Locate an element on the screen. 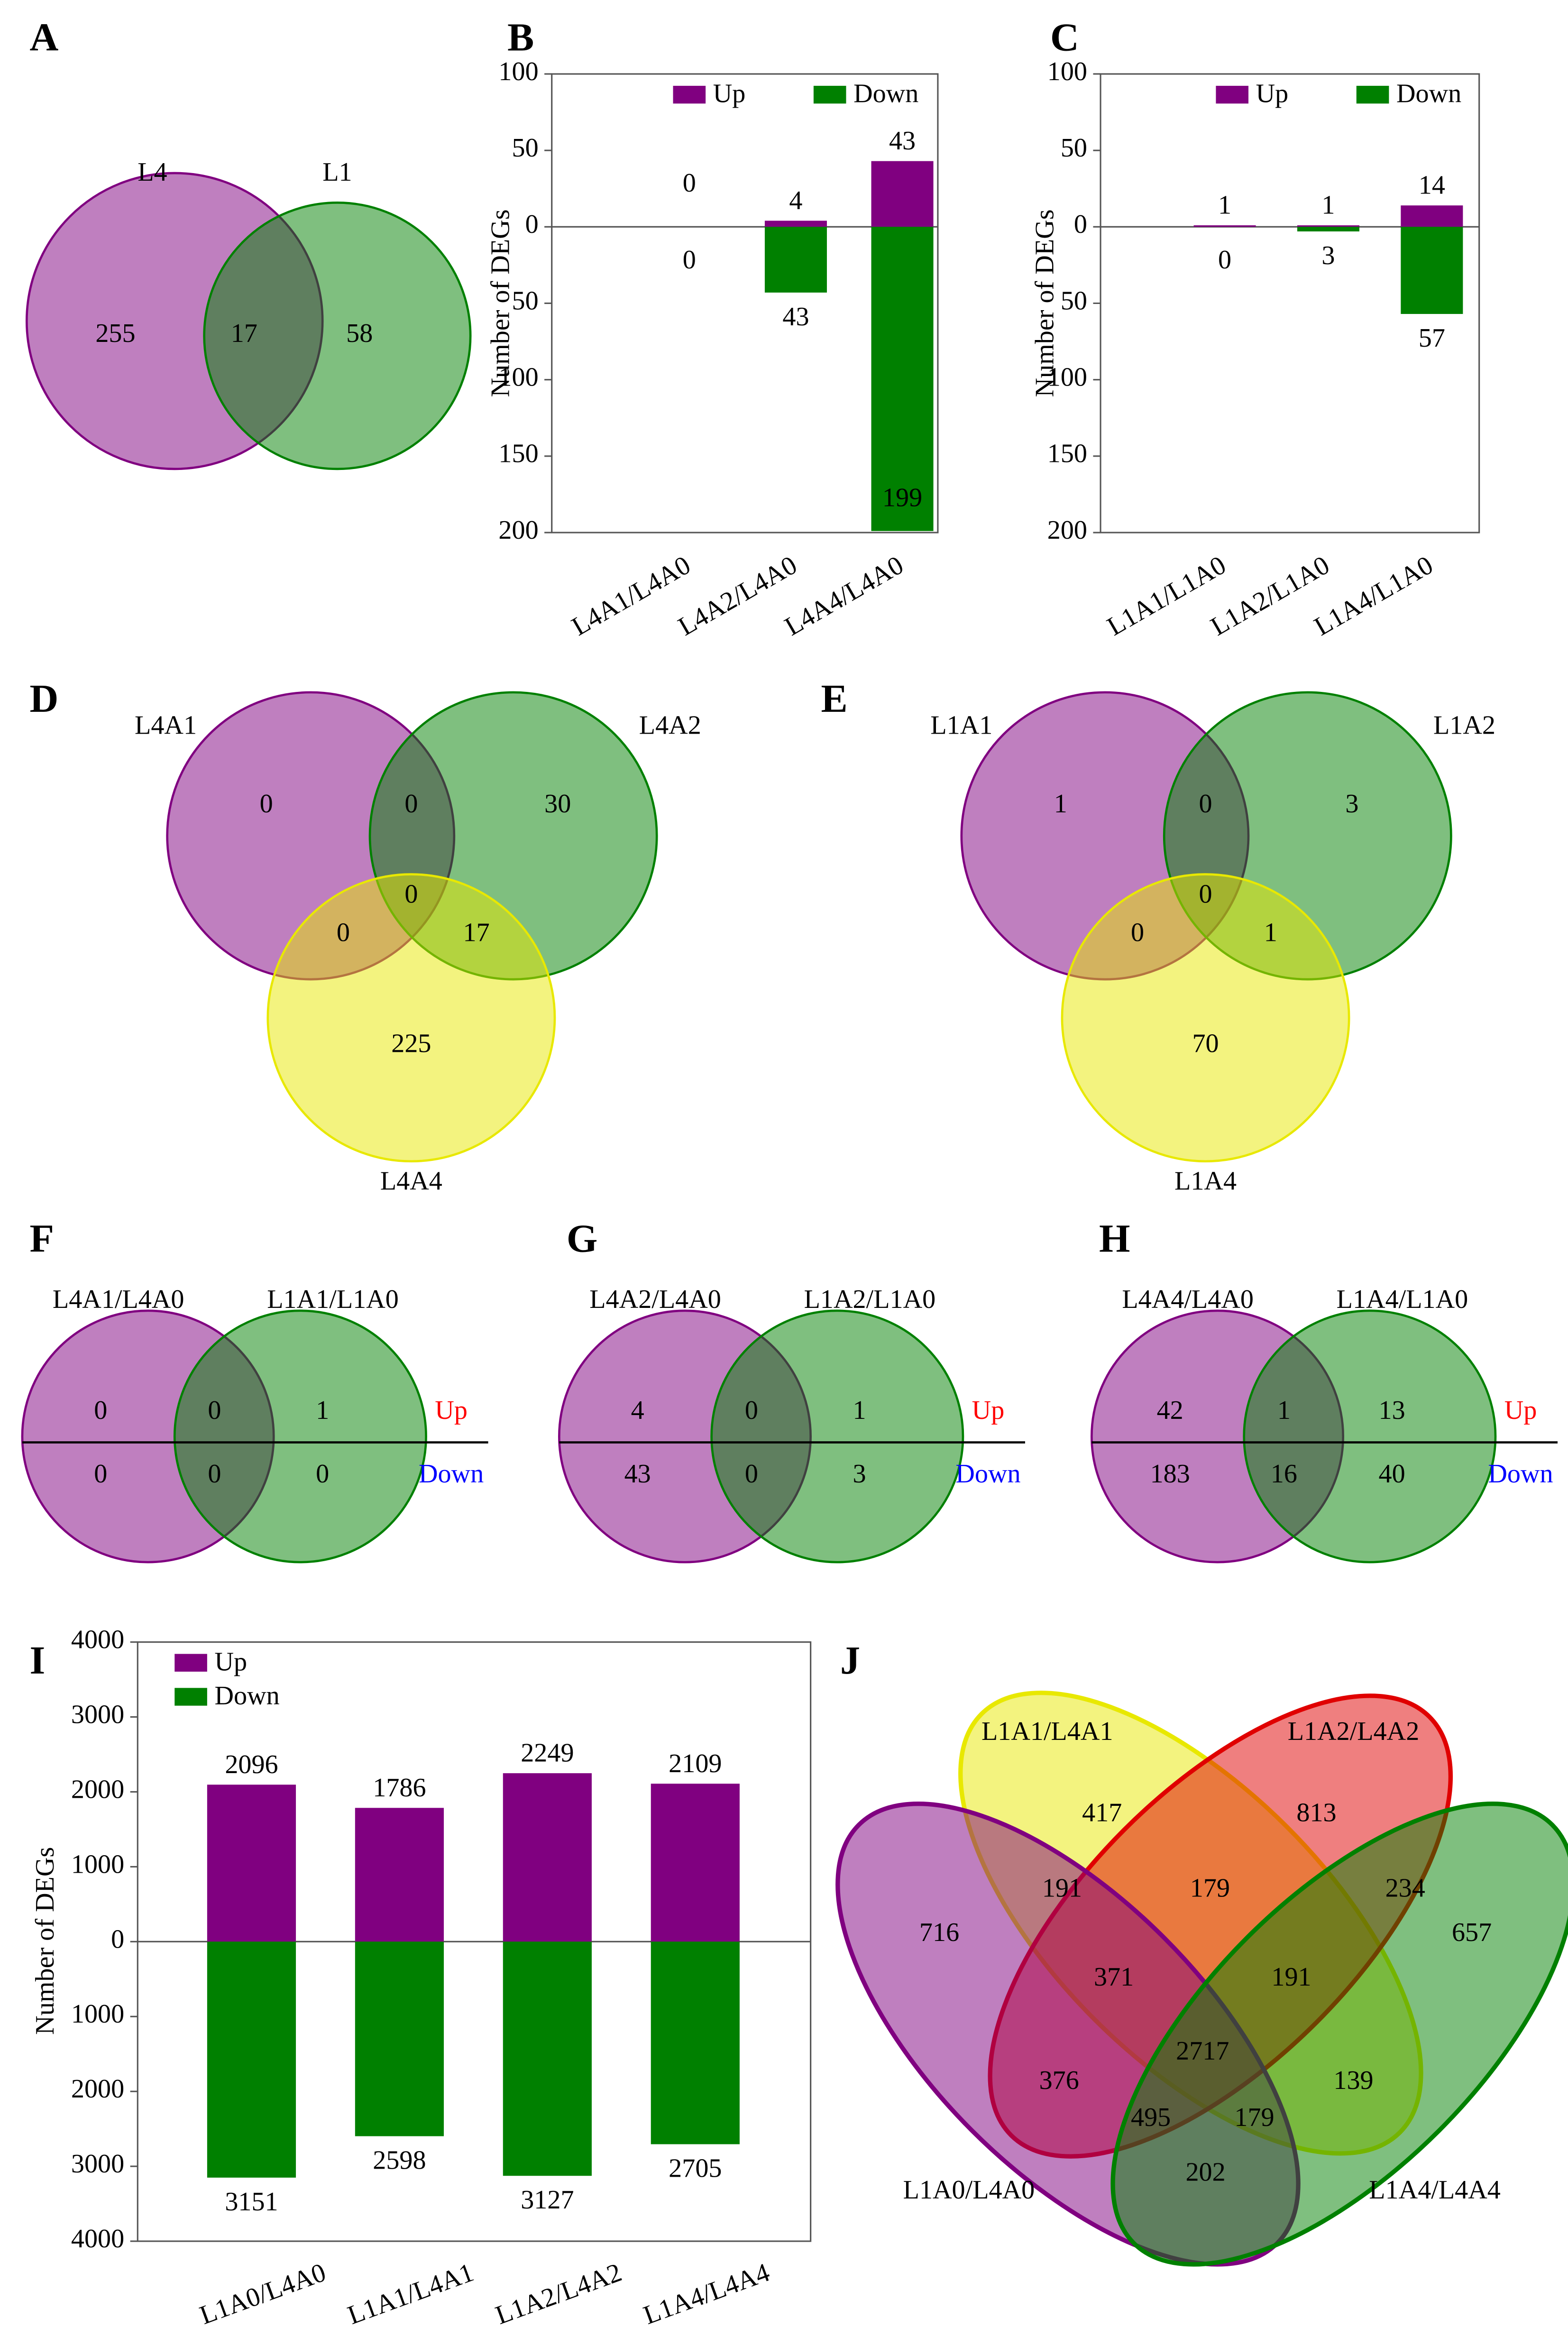 This screenshot has width=1568, height=2327. y-tick-label: 4000 is located at coordinates (97, 1640).